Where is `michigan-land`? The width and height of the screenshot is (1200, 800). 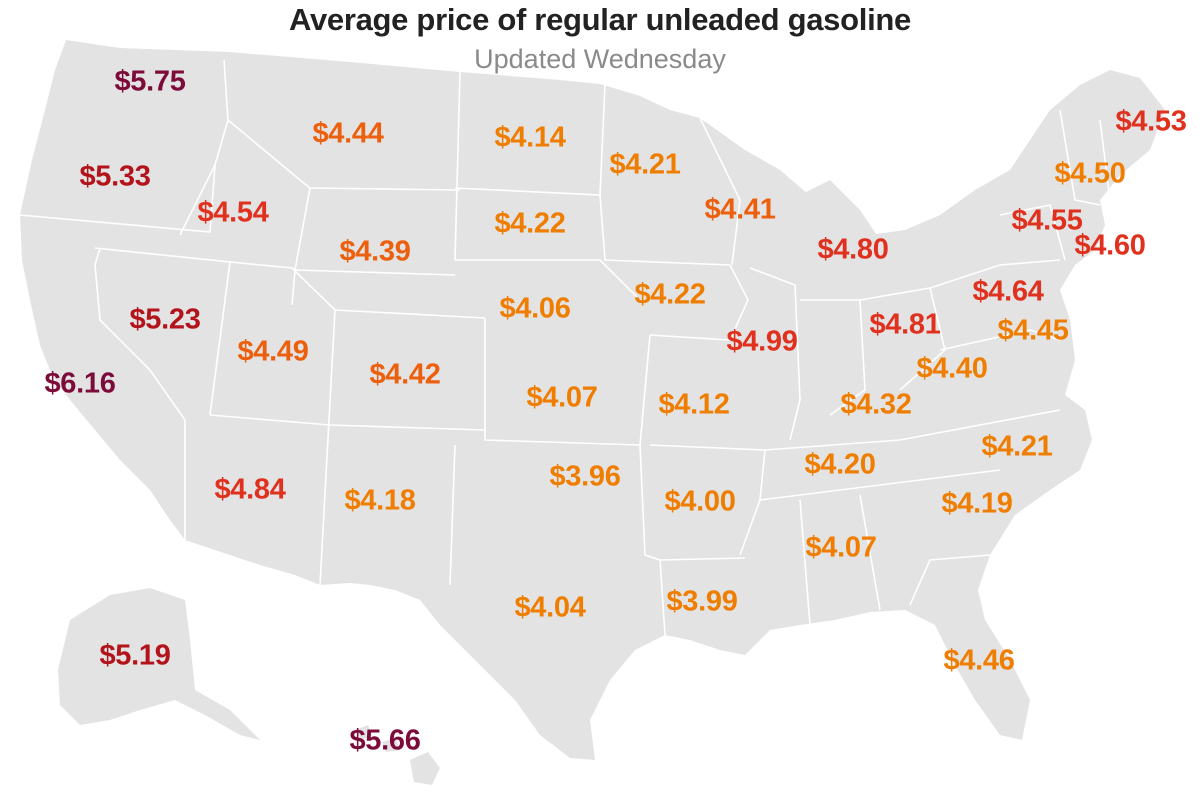 michigan-land is located at coordinates (835, 249).